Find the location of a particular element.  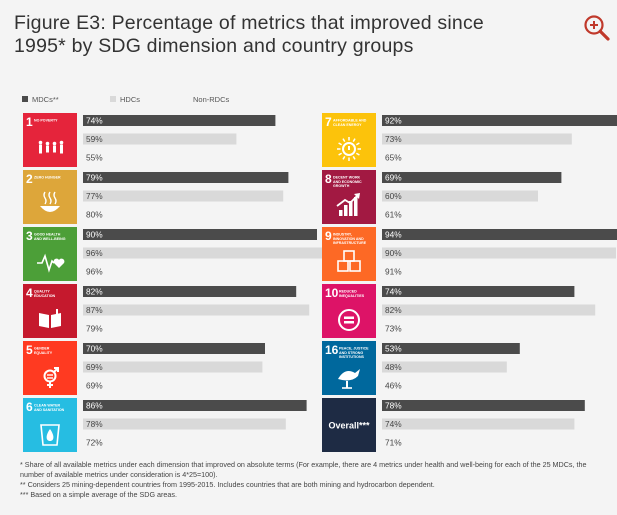

sdg-number: 1 is located at coordinates (29, 122).